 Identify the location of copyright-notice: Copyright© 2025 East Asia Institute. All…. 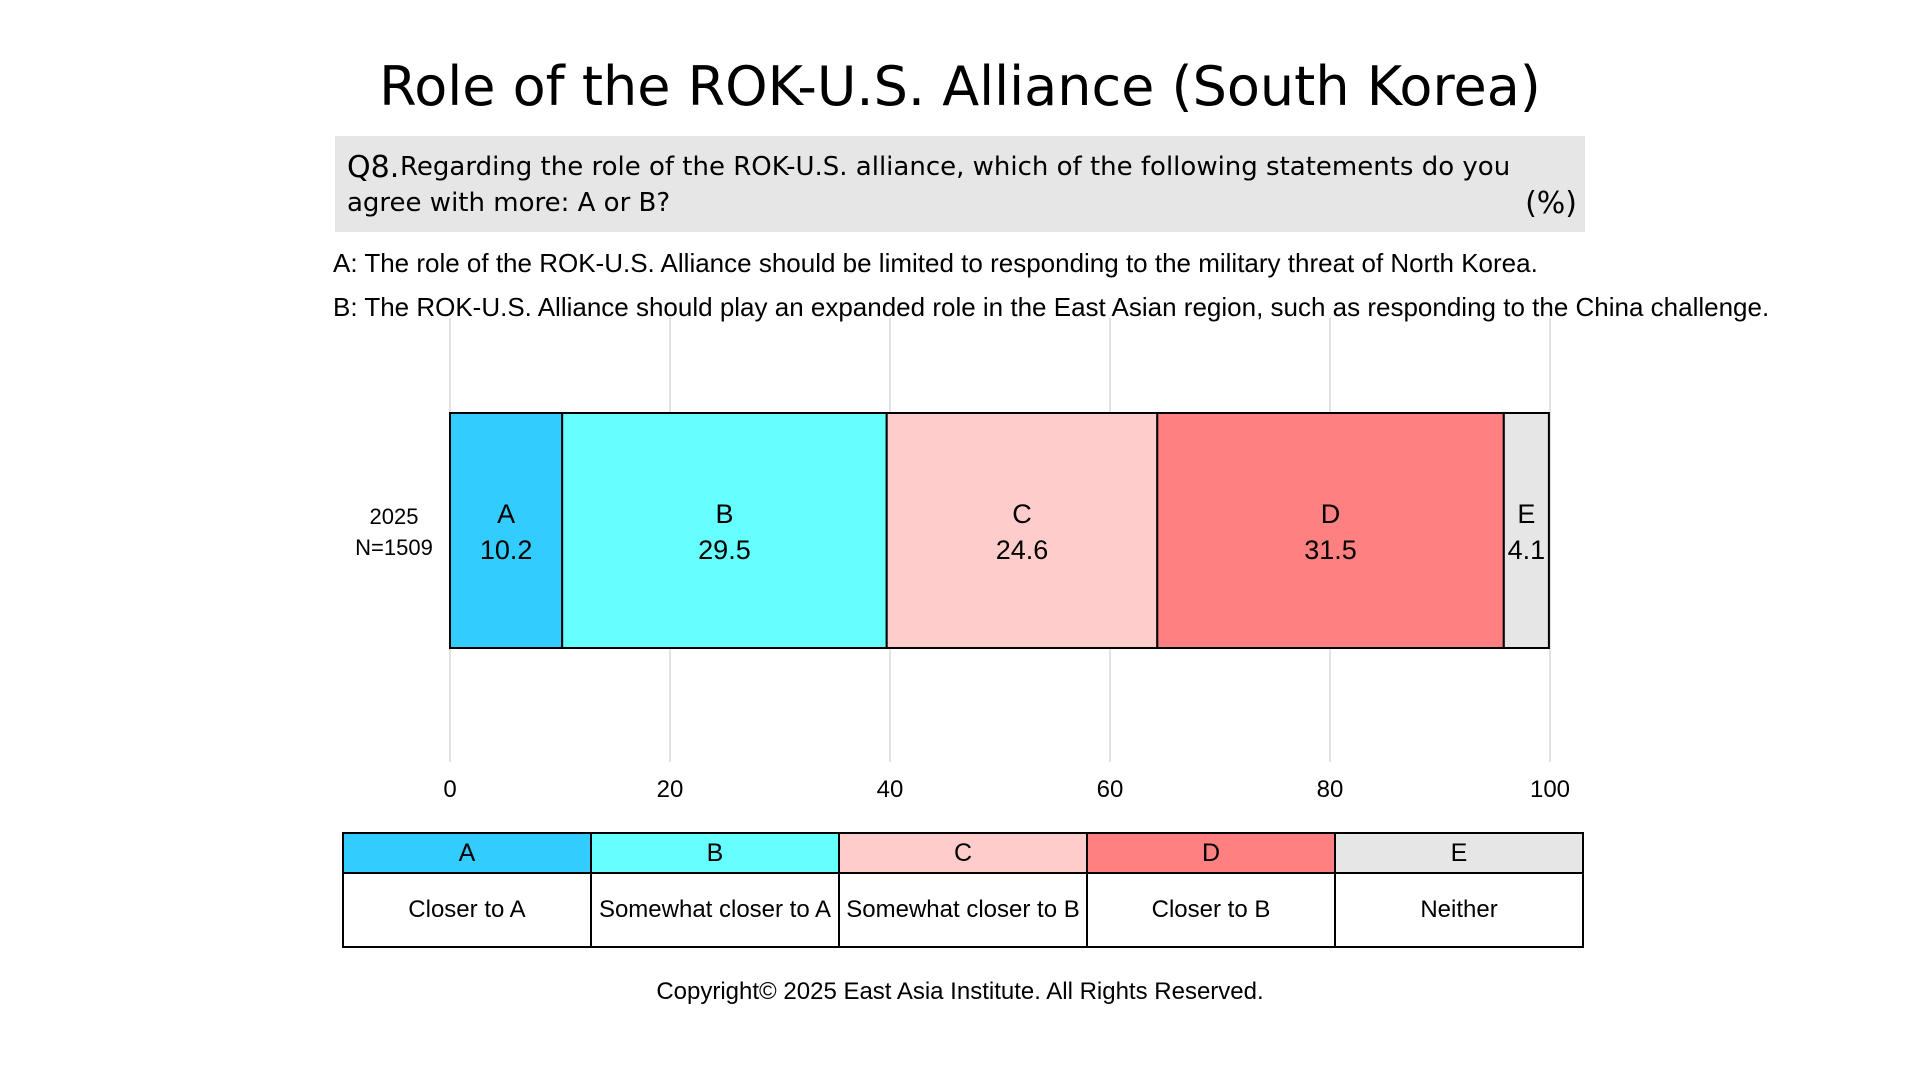
(960, 991).